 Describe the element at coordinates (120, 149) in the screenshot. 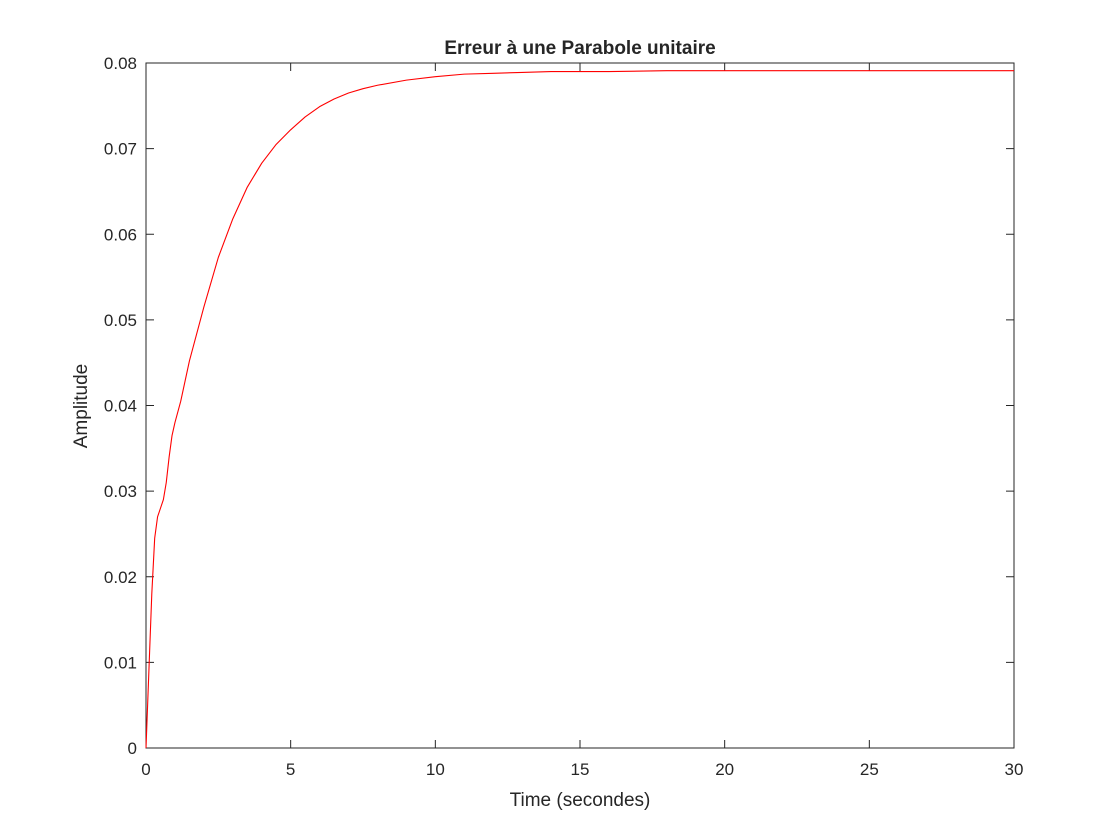

I see `y-tick-label: 0.07` at that location.